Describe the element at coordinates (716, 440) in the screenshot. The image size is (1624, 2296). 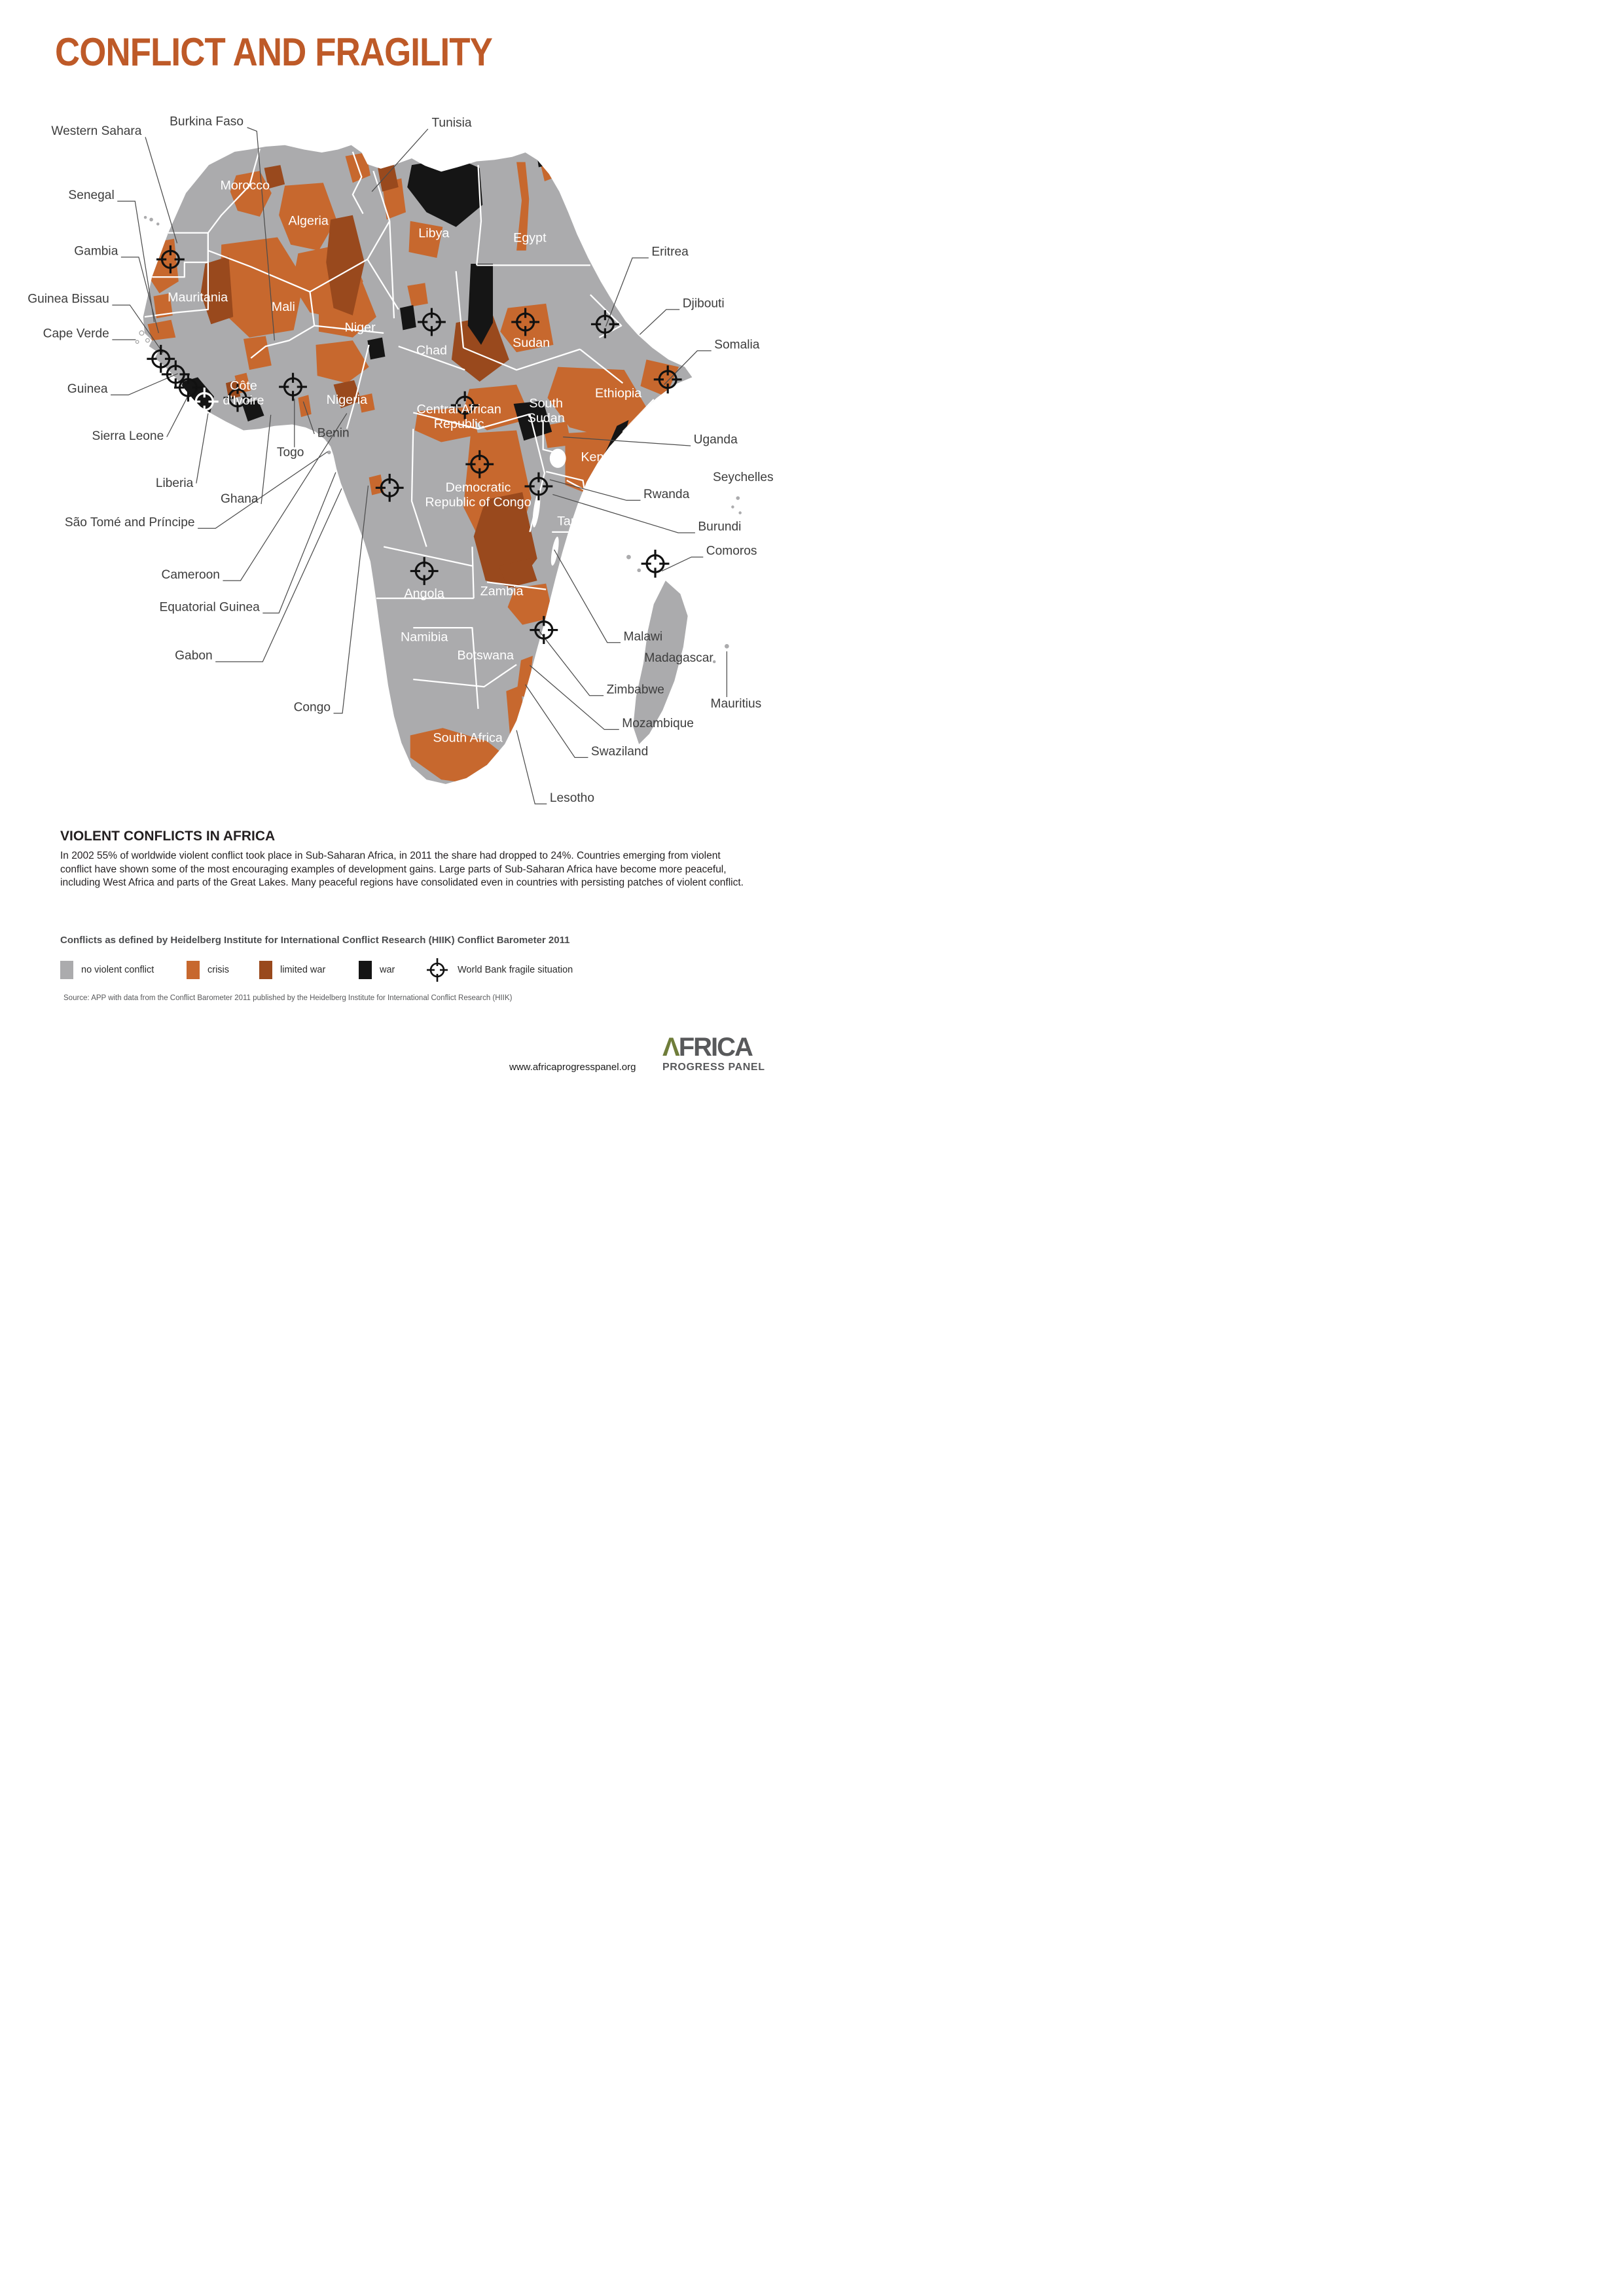
I see `country-callout-label: Uganda` at that location.